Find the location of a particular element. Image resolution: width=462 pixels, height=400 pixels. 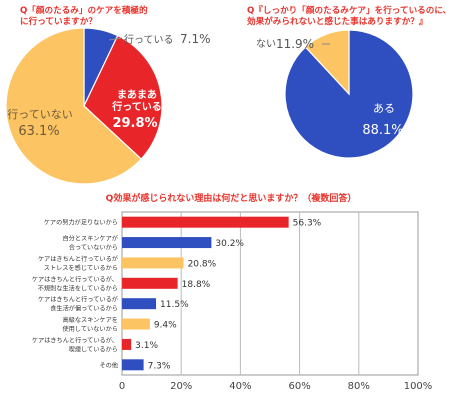

bar-value-label-1: 30.2% is located at coordinates (229, 244).